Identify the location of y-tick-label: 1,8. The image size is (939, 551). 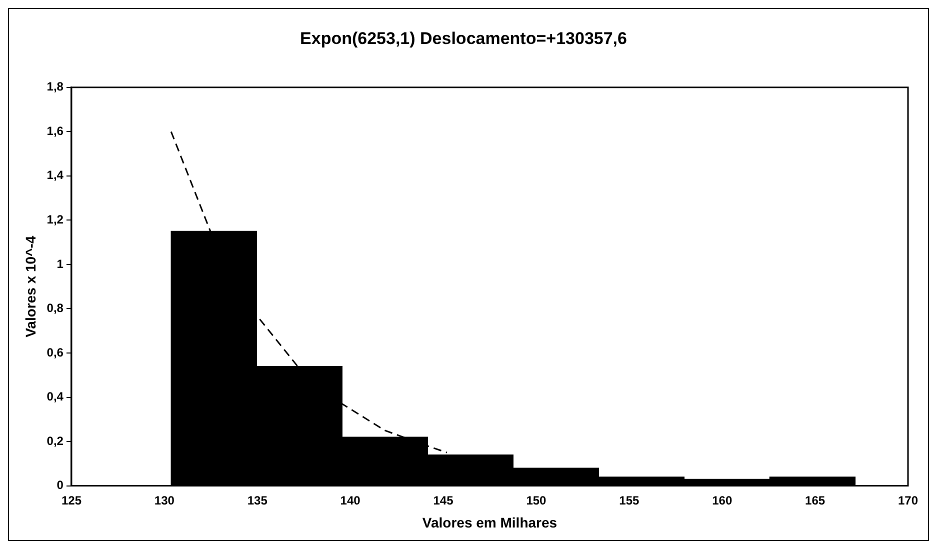
(55, 87).